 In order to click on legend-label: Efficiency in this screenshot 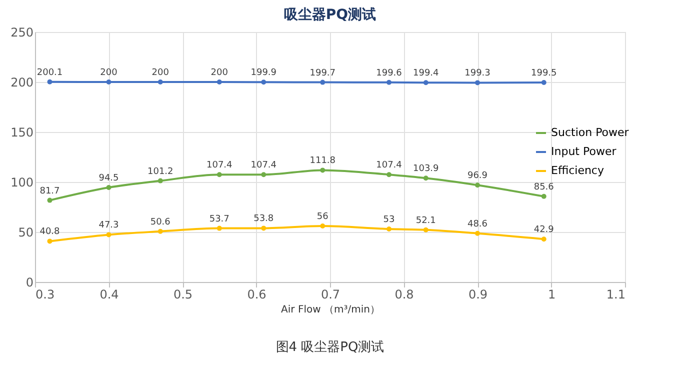, I will do `click(577, 170)`.